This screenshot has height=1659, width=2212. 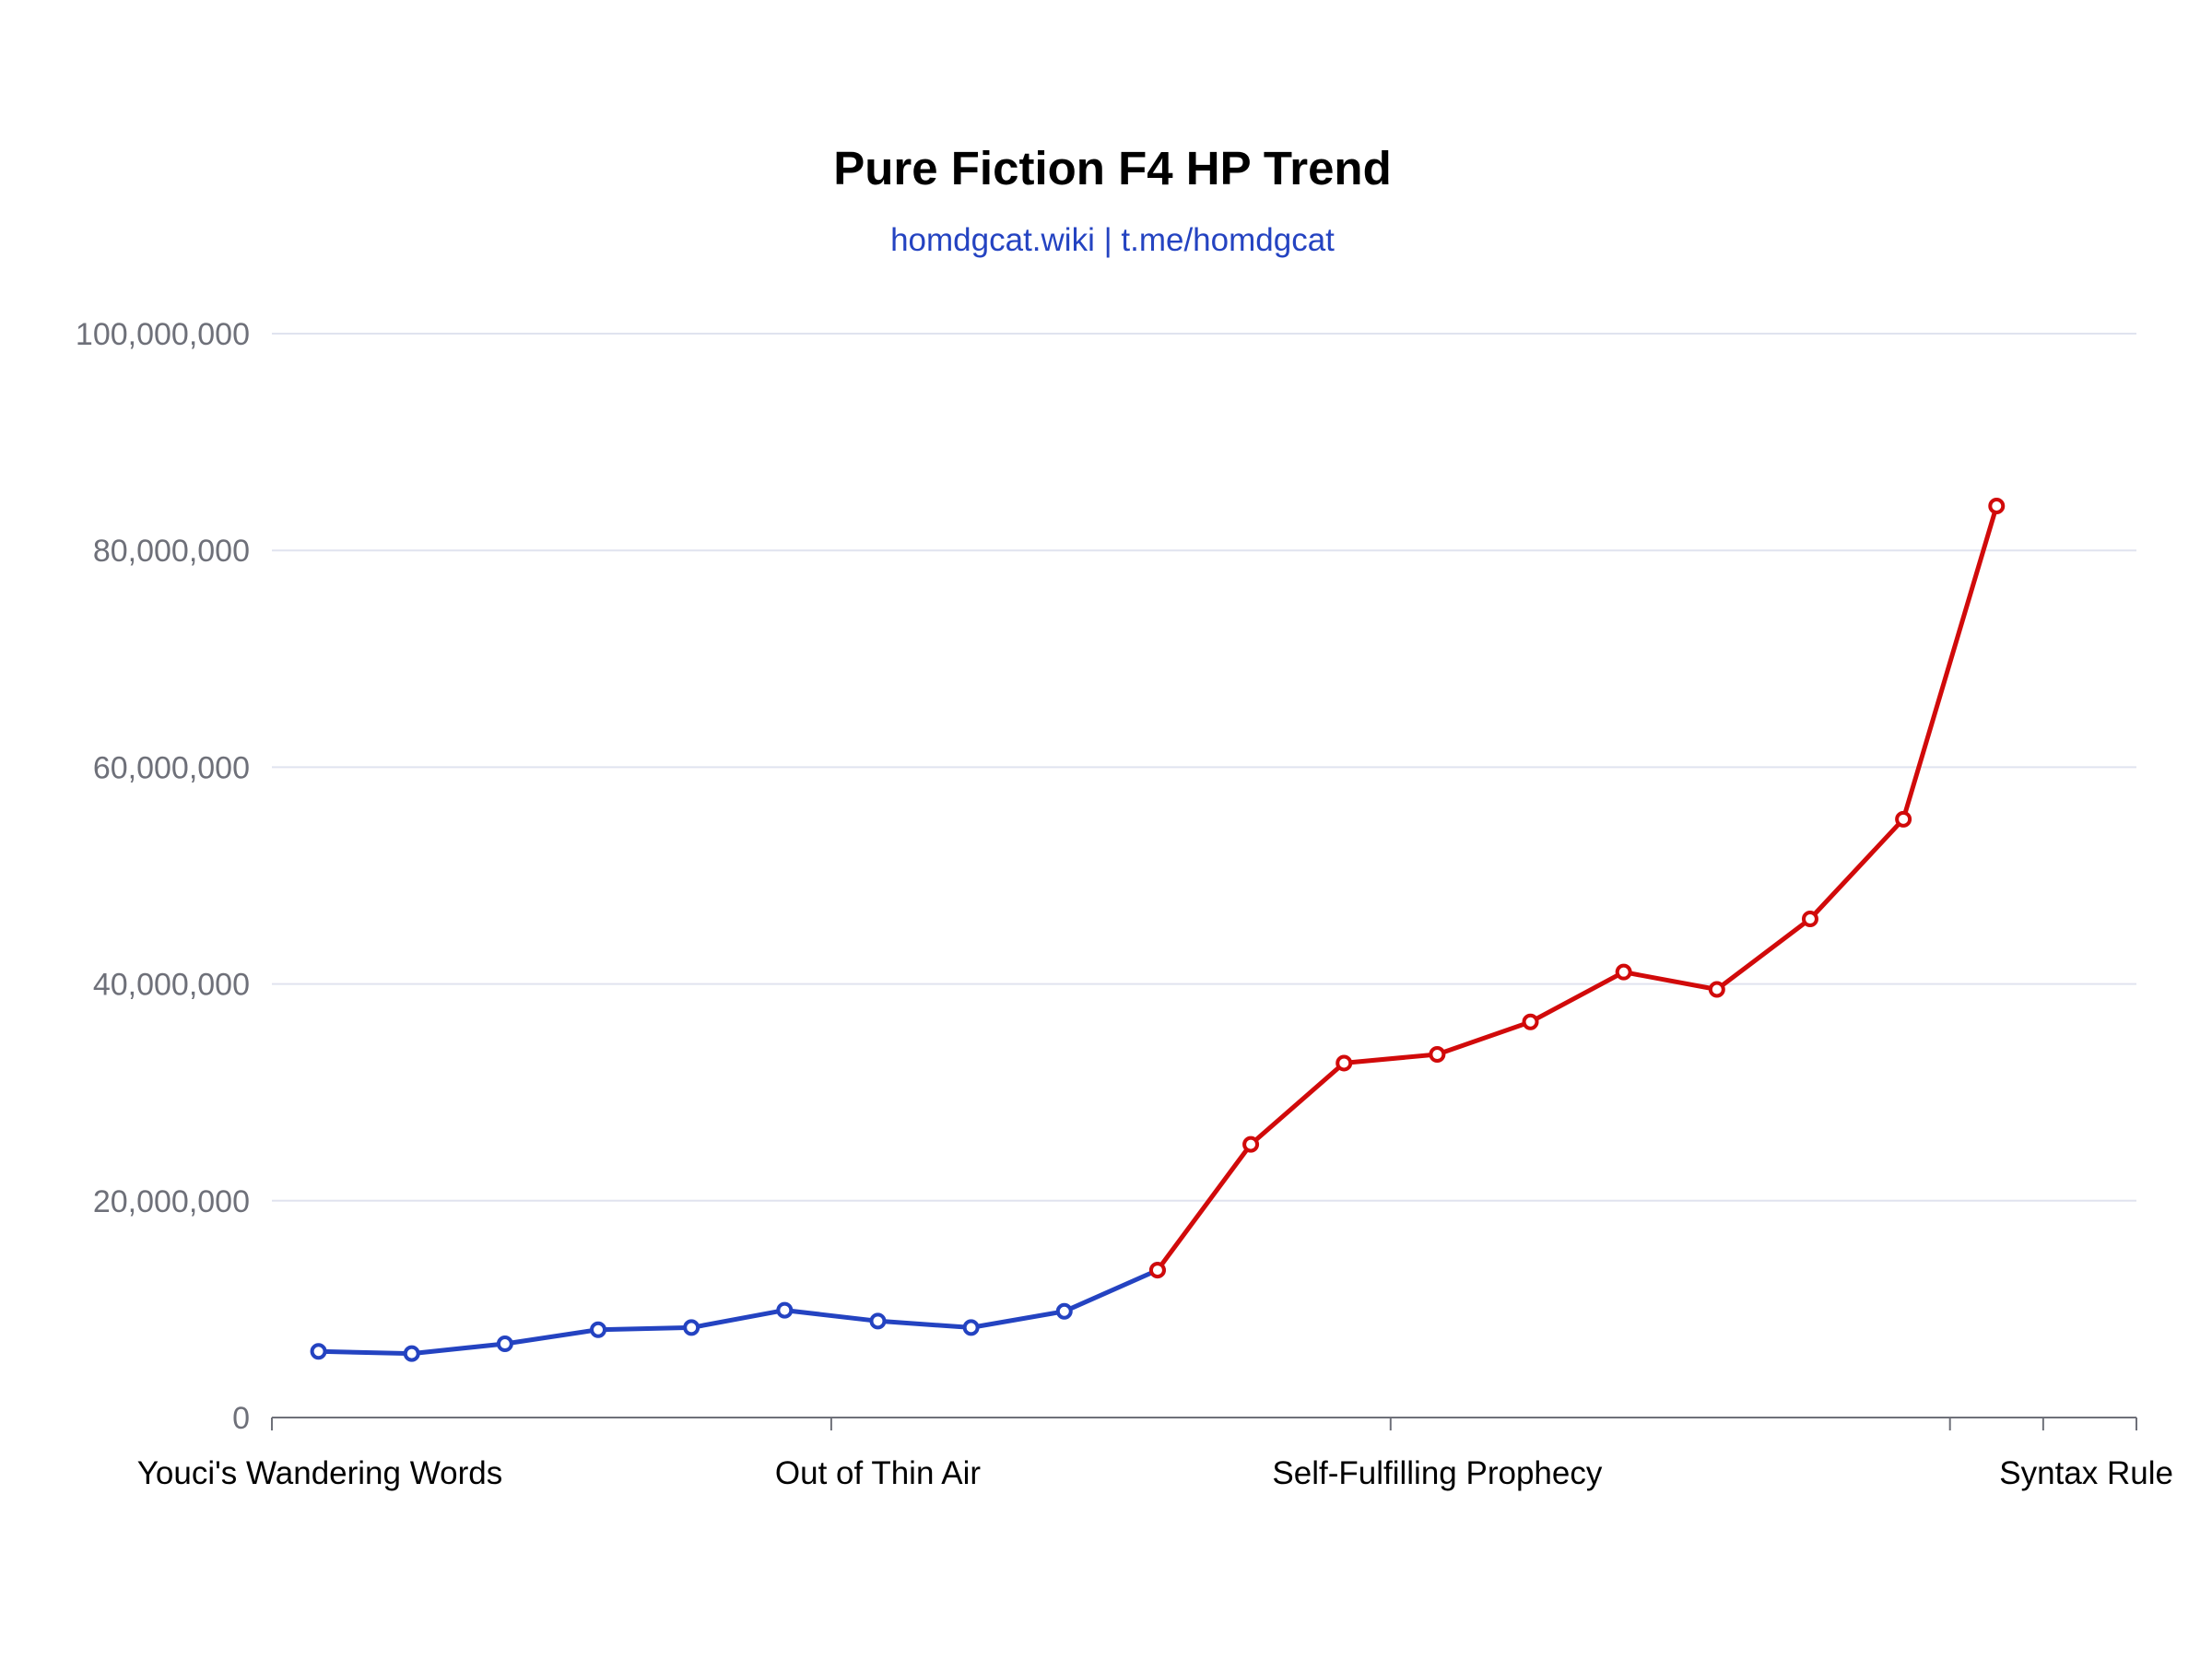 What do you see at coordinates (171, 985) in the screenshot?
I see `y-tick-label: 40,000,000` at bounding box center [171, 985].